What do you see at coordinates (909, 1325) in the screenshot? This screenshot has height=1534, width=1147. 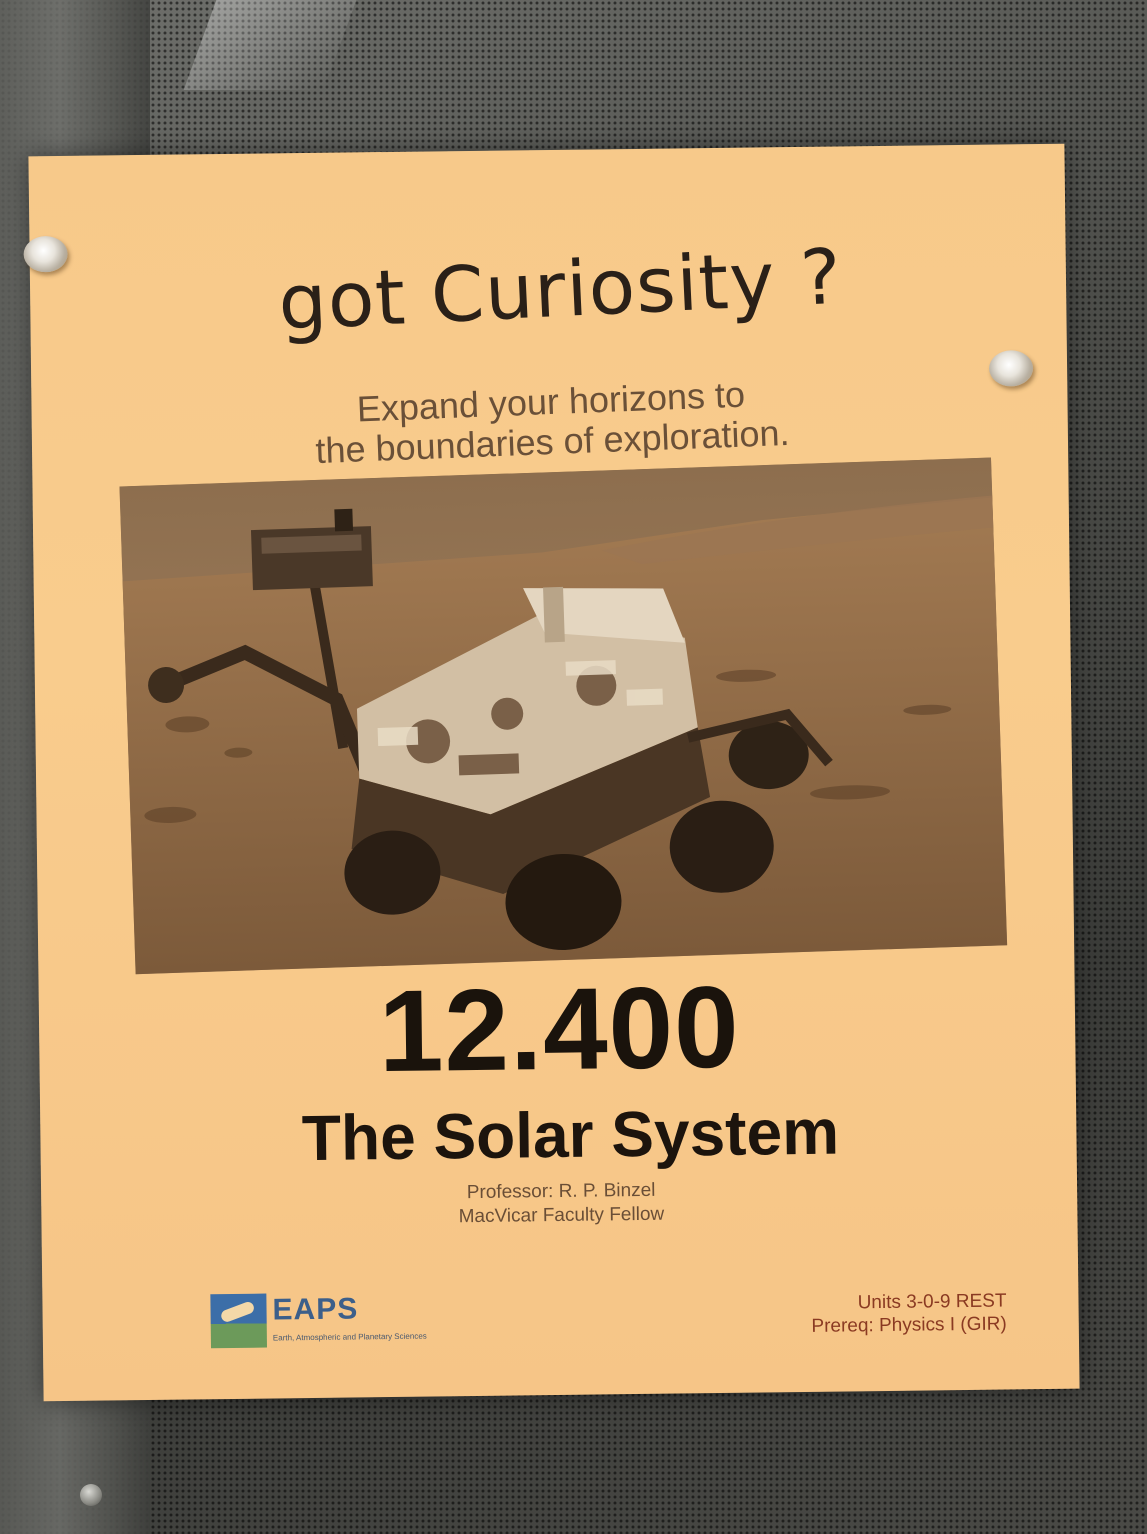 I see `course-prereq: Prereq: Physics I (GIR)` at bounding box center [909, 1325].